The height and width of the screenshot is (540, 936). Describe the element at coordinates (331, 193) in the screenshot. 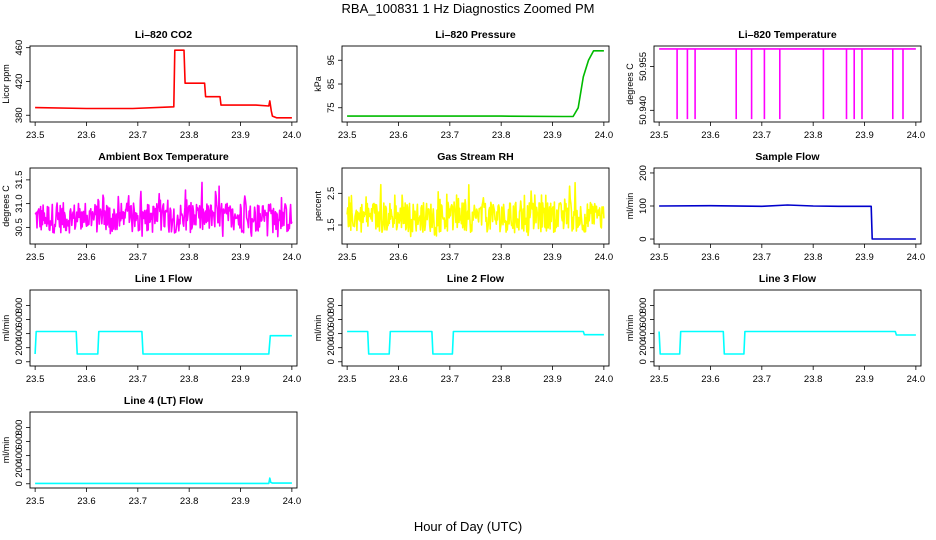

I see `y-tick-label: 2.5` at that location.